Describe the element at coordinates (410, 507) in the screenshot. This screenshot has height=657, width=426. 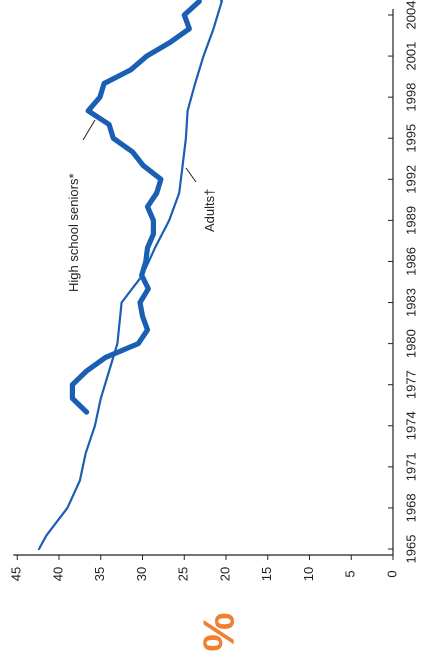
I see `x-tick-label: 1968` at that location.